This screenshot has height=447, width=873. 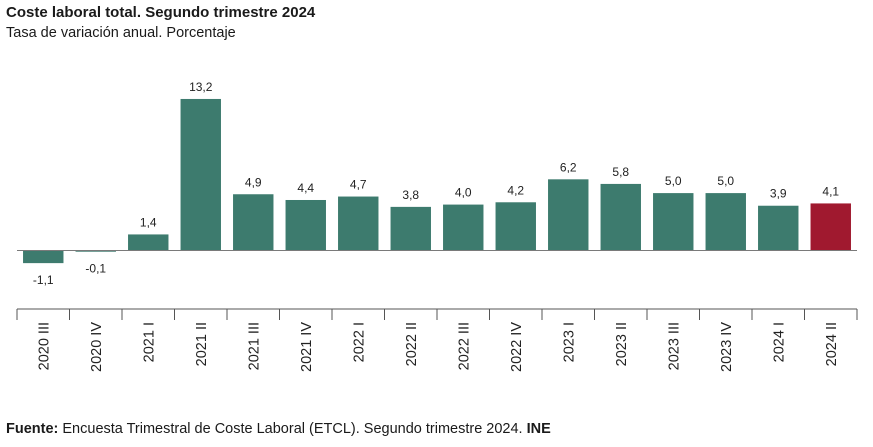 What do you see at coordinates (307, 347) in the screenshot?
I see `x-tick-label: 2021 IV` at bounding box center [307, 347].